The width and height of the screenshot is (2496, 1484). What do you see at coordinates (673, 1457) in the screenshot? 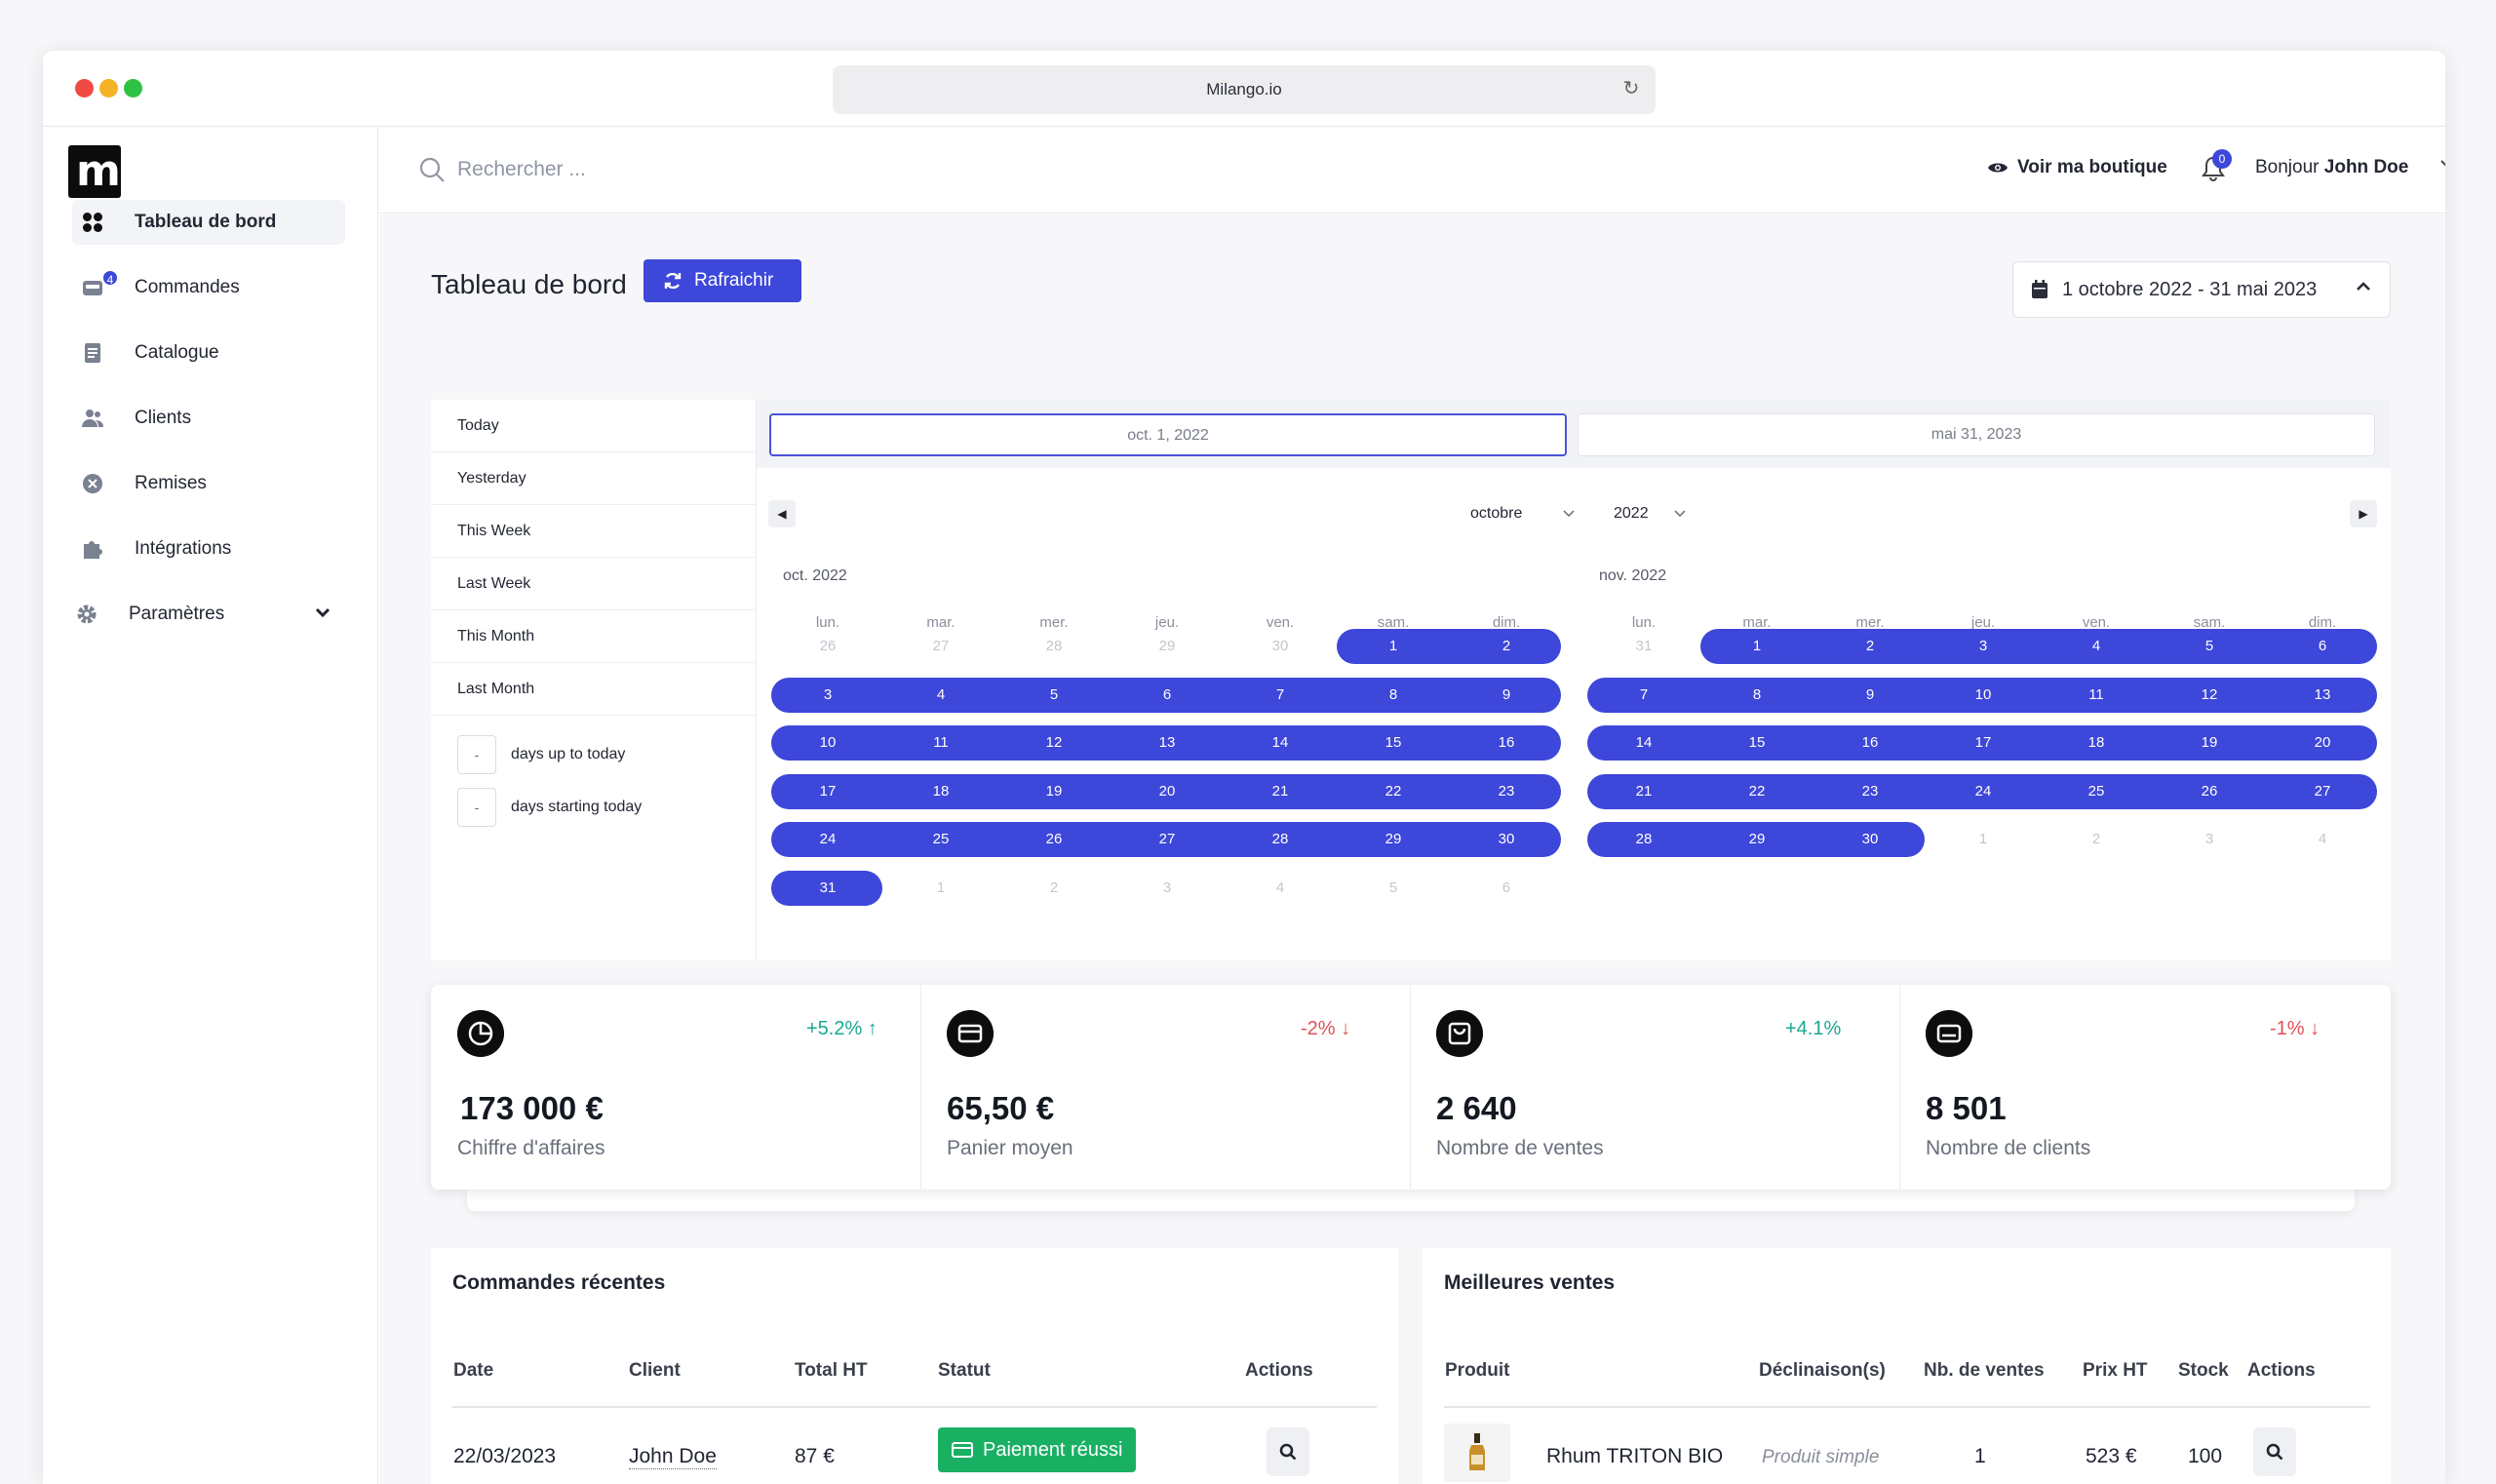
I see `order-client-link: John Doe` at bounding box center [673, 1457].